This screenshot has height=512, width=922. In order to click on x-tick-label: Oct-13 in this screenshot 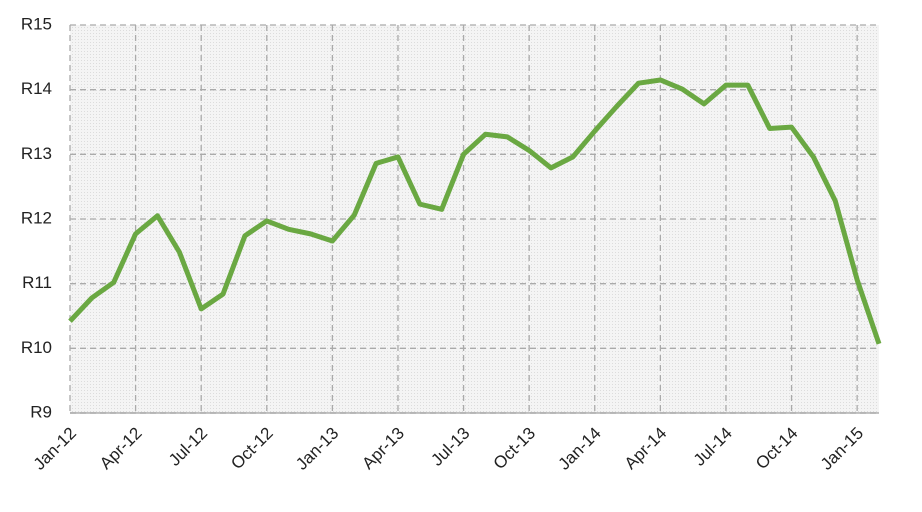, I will do `click(515, 449)`.